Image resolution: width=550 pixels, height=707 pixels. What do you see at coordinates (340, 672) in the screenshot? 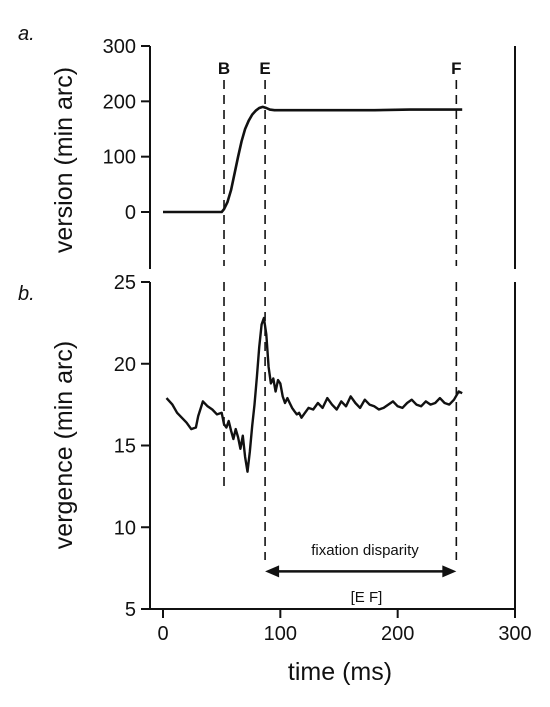
I see `x-axis-label: time (ms)` at bounding box center [340, 672].